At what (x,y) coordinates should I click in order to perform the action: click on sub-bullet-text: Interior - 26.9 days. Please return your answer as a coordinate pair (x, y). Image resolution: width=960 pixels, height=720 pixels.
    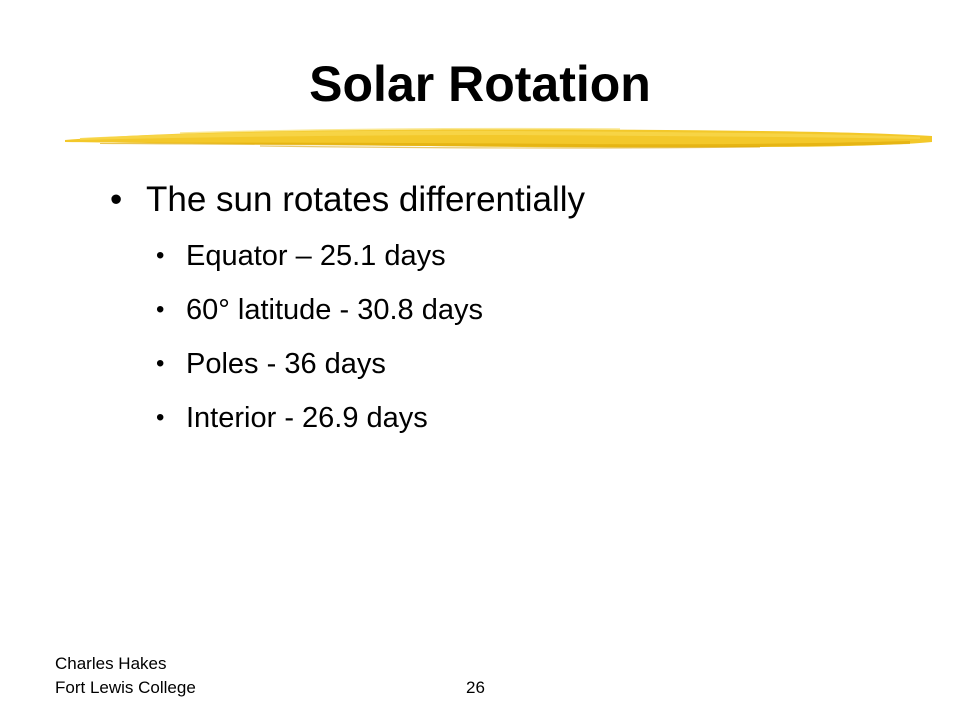
    Looking at the image, I should click on (307, 418).